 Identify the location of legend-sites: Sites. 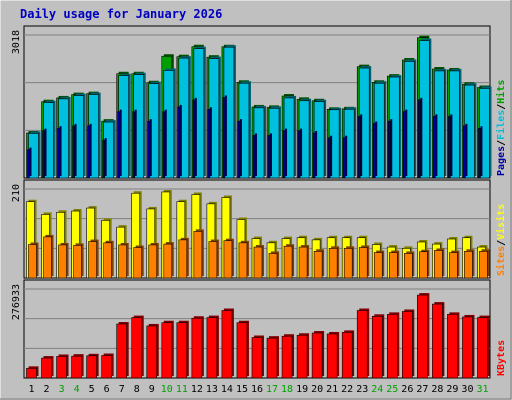
(501, 261).